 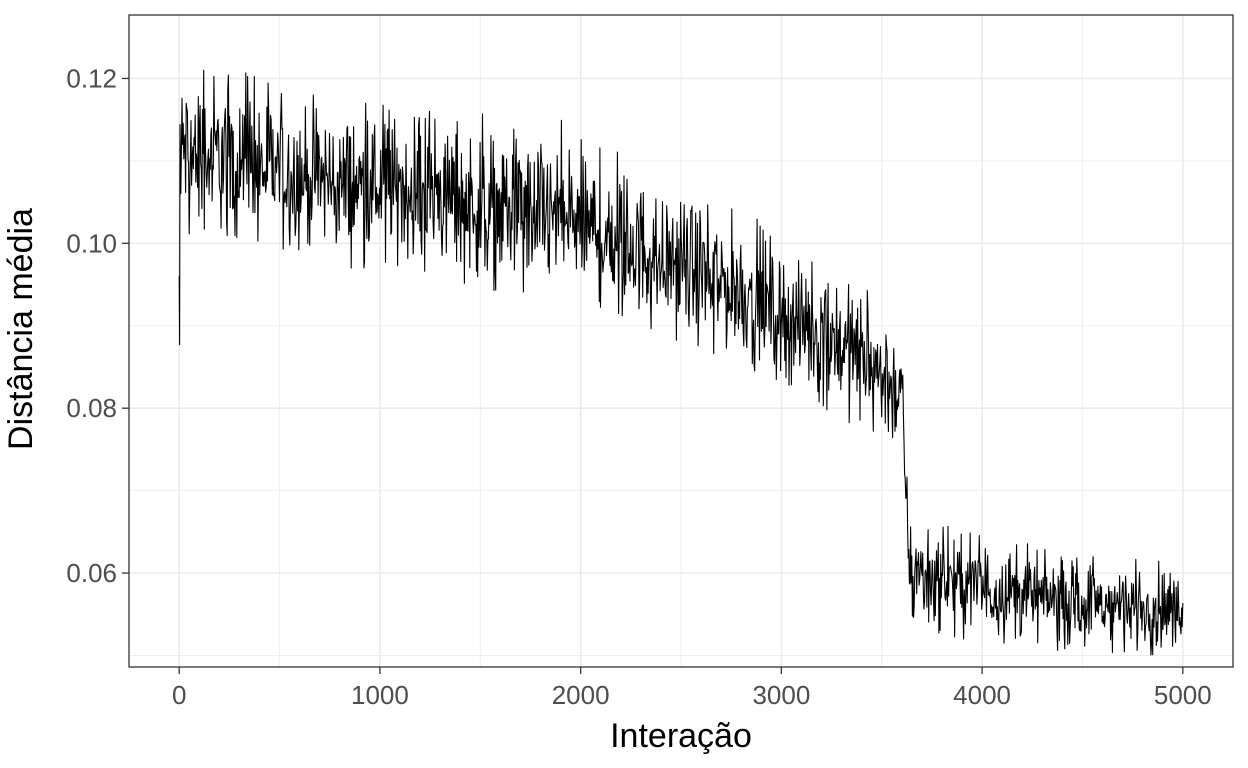 I want to click on y-tick-label: 0.12, so click(x=91, y=78).